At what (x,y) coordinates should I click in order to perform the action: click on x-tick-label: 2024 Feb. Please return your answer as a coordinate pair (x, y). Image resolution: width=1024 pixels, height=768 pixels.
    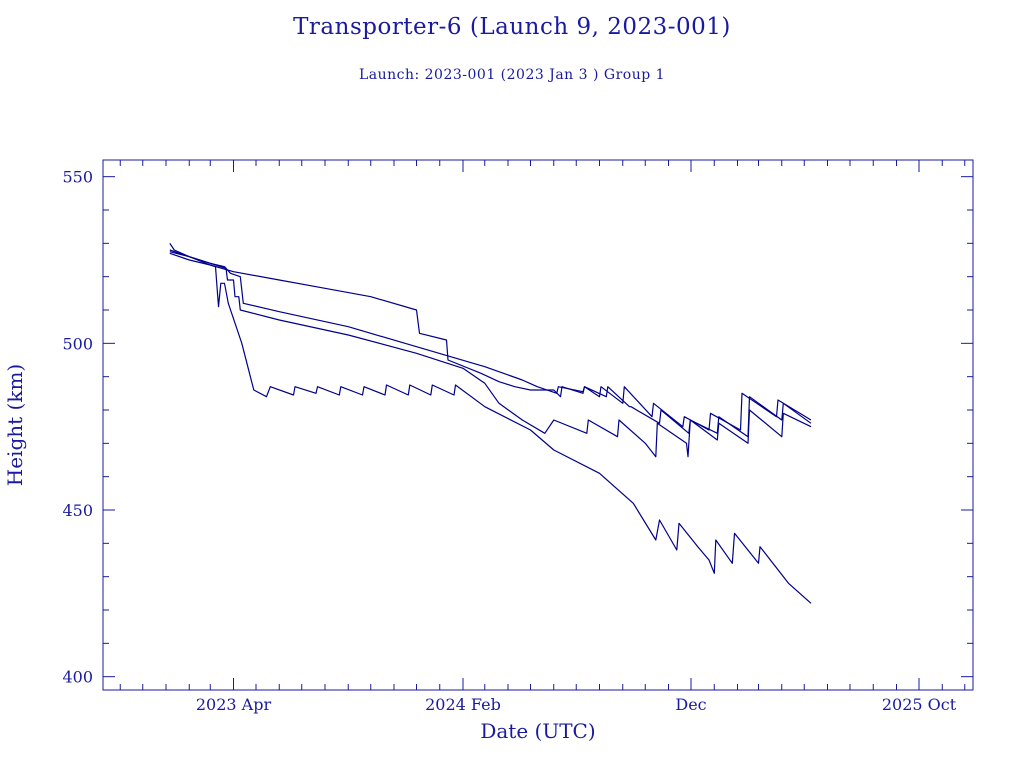
    Looking at the image, I should click on (463, 704).